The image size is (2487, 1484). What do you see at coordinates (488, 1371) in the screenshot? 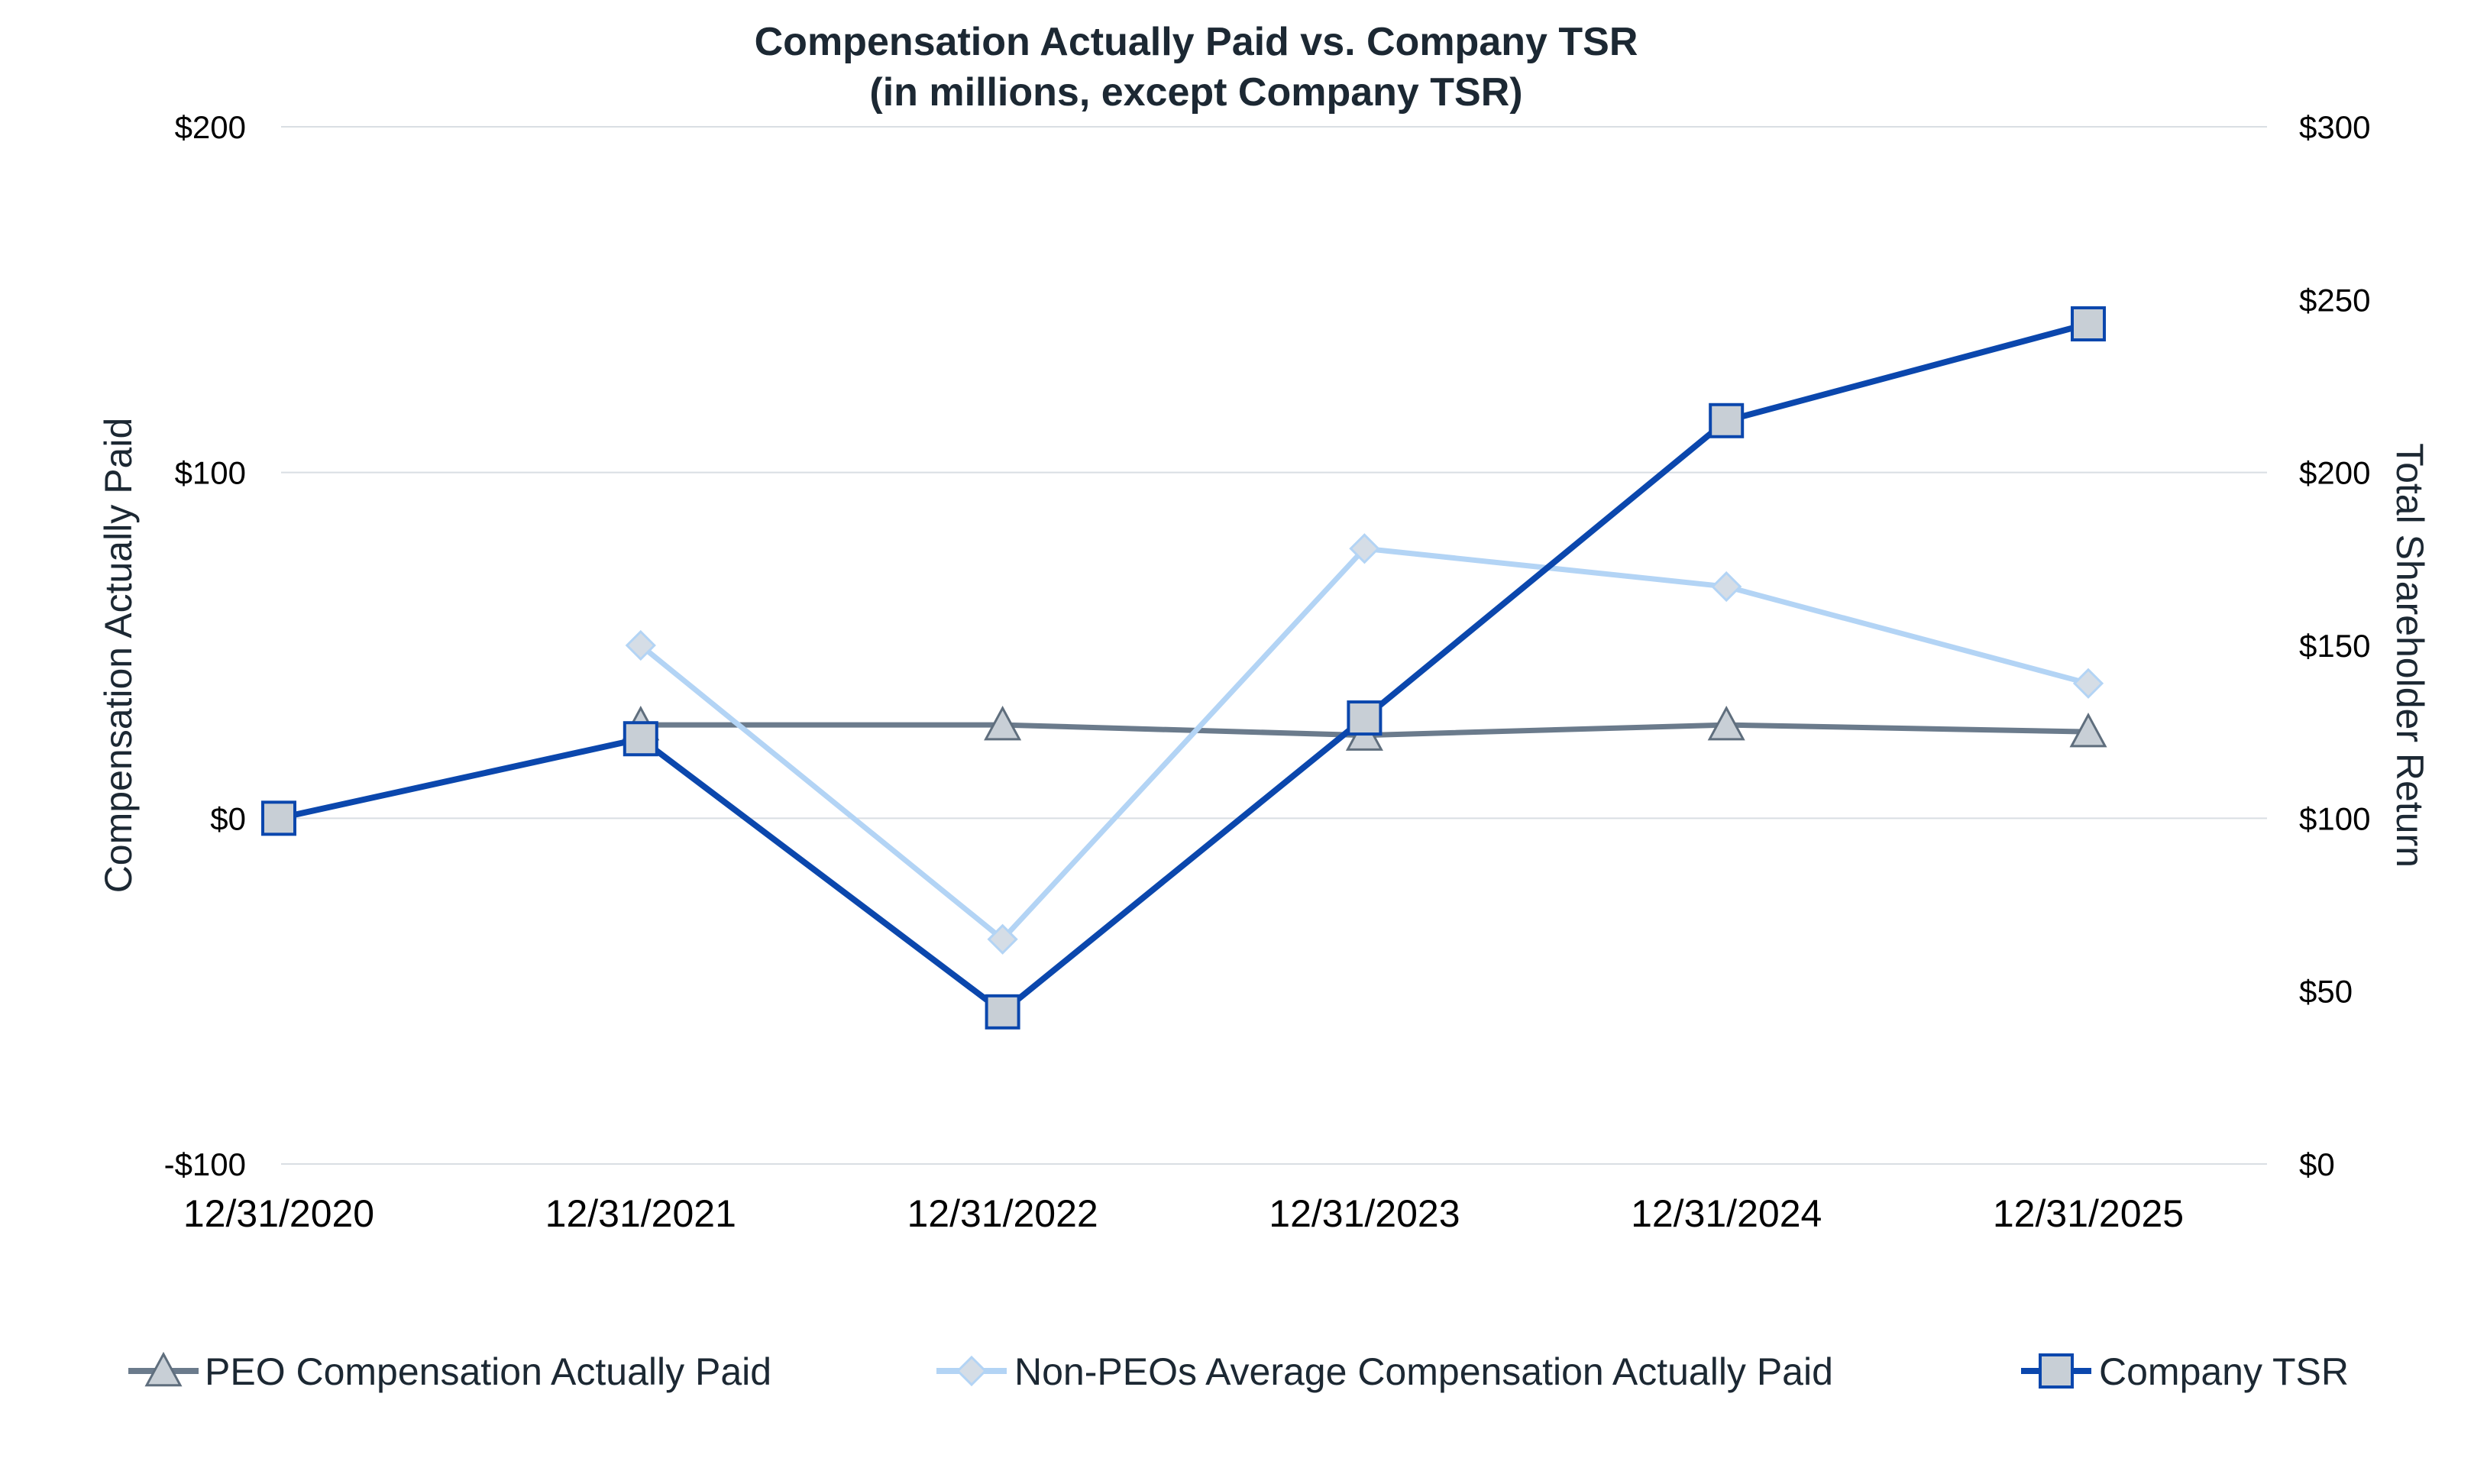
I see `legend-label: PEO Compensation Actually Paid` at bounding box center [488, 1371].